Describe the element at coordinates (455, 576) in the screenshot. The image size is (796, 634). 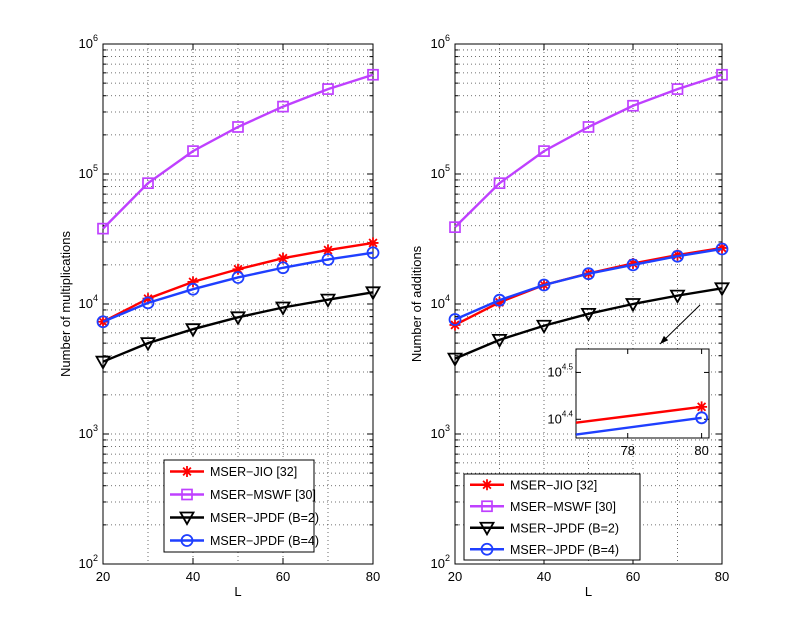
I see `x-tick-label: 20` at that location.